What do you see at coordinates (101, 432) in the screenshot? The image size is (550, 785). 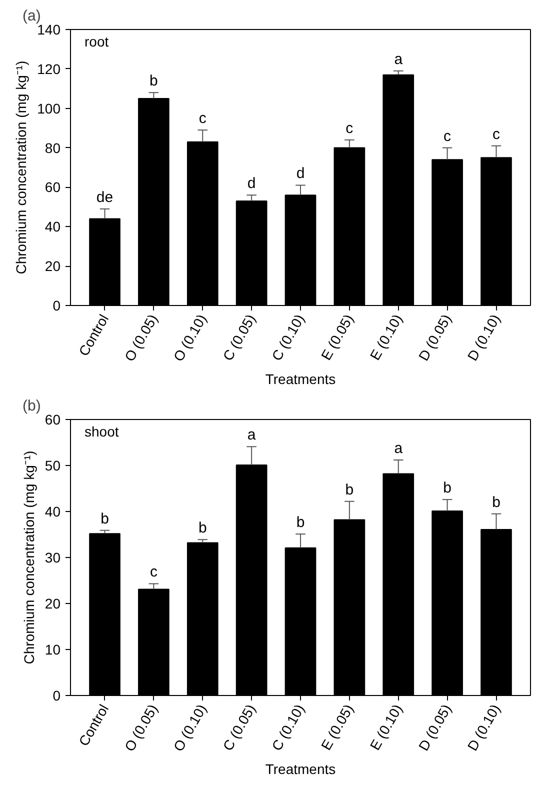 I see `chart-subtitle: shoot` at bounding box center [101, 432].